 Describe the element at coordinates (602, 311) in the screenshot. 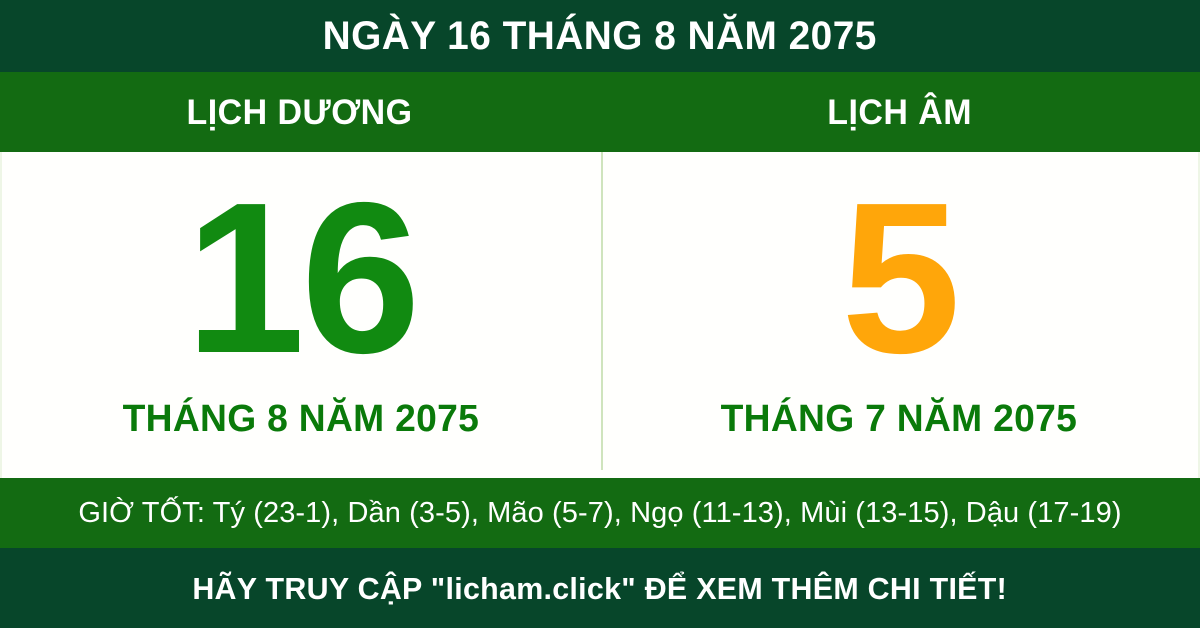

I see `column-divider` at that location.